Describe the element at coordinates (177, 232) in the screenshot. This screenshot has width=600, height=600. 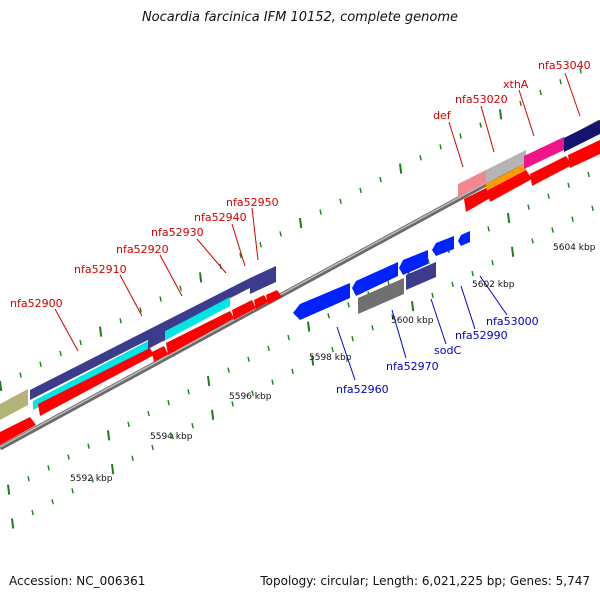
I see `gene-label-nfa52930: nfa52930` at that location.